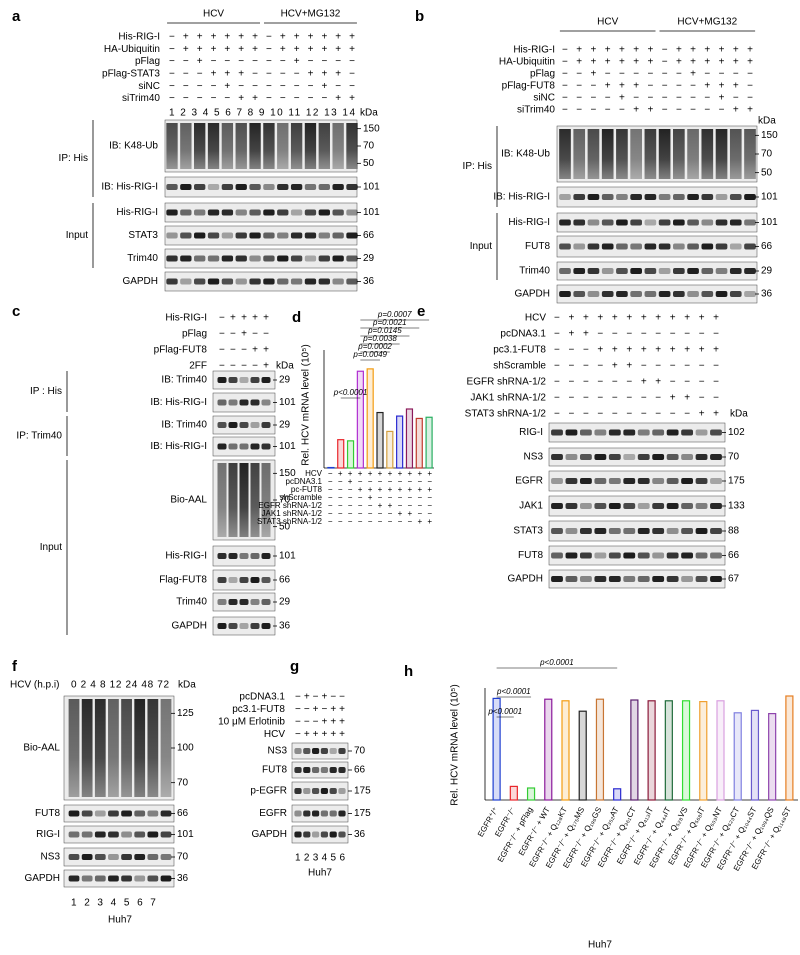  I want to click on p-value: p=0.0145, so click(384, 330).